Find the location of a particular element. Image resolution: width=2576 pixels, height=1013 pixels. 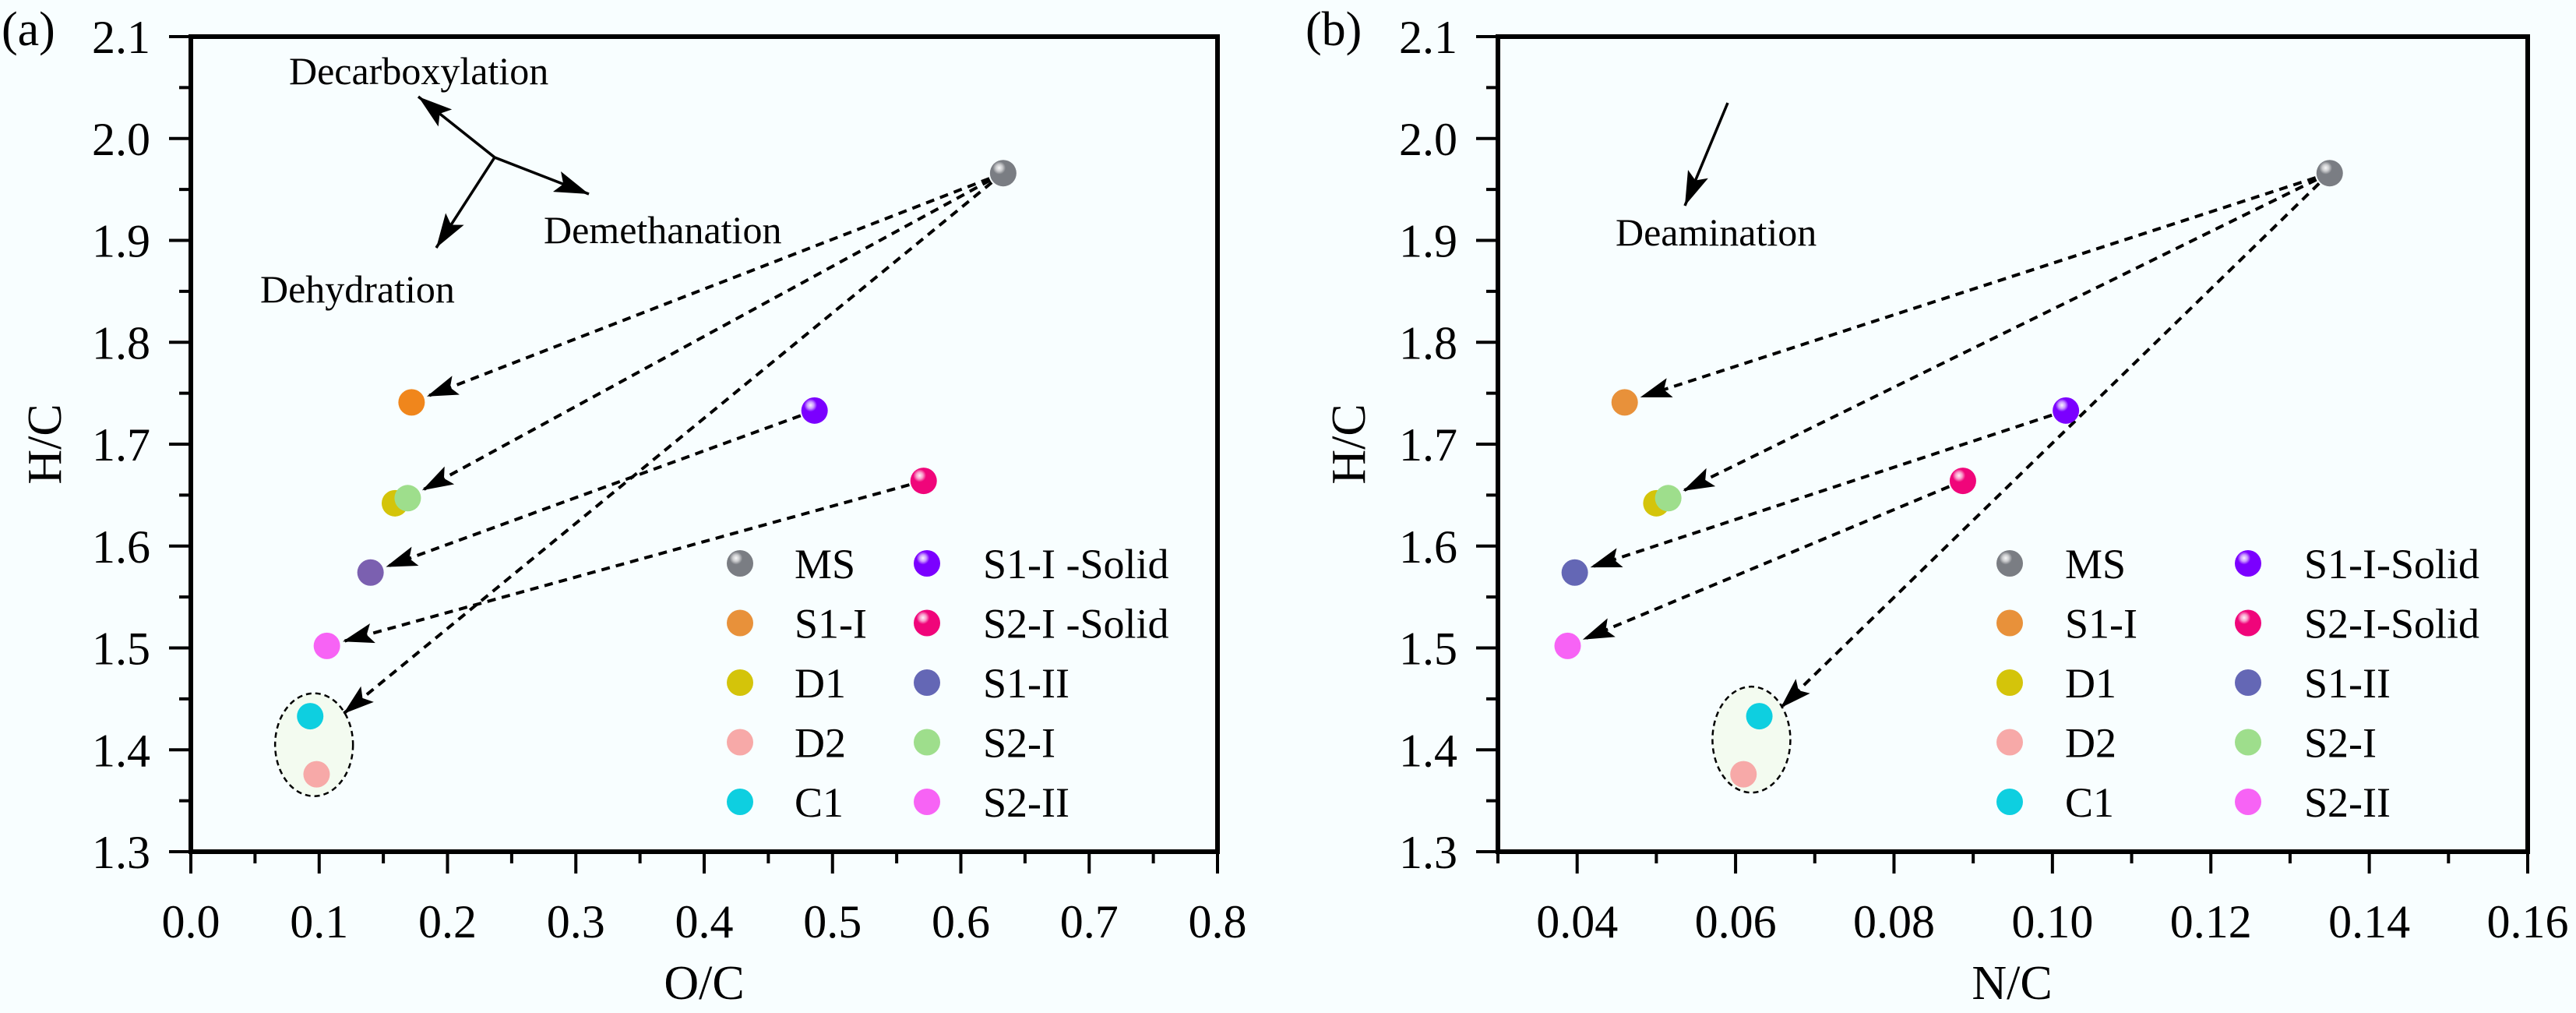

legend-label: S1-I -Solid is located at coordinates (1076, 565).